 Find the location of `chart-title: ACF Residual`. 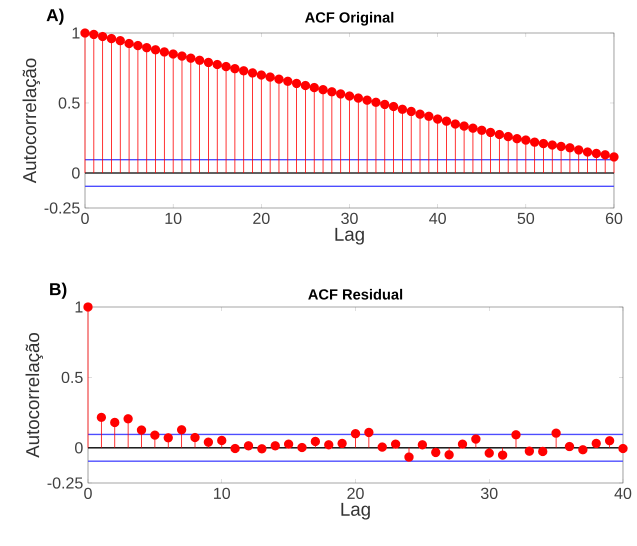

chart-title: ACF Residual is located at coordinates (355, 294).